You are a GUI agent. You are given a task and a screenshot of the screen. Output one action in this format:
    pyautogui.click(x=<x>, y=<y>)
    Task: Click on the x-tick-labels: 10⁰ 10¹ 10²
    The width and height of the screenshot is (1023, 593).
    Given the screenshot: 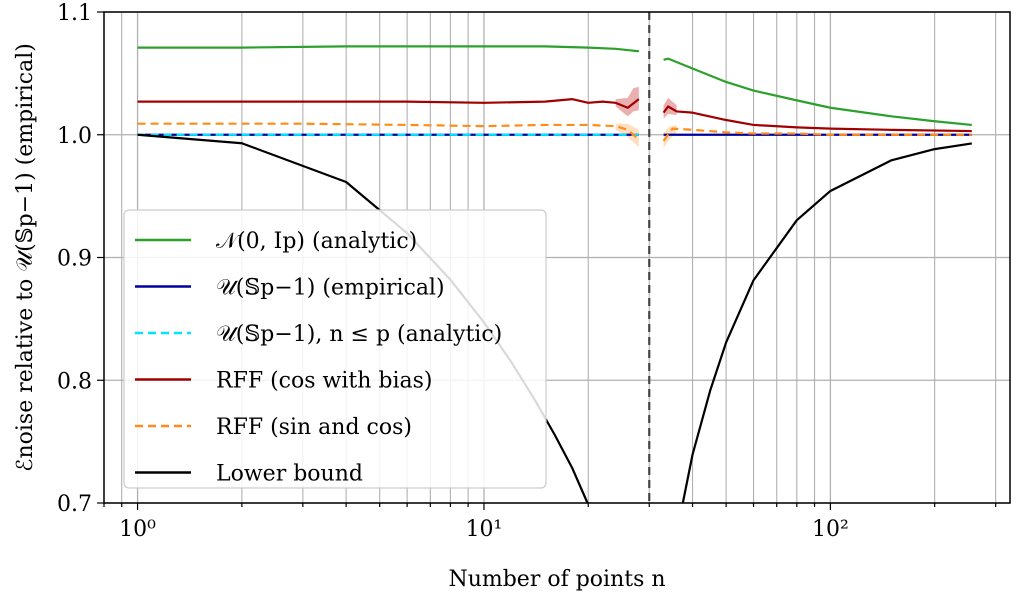 What is the action you would take?
    pyautogui.click(x=484, y=529)
    